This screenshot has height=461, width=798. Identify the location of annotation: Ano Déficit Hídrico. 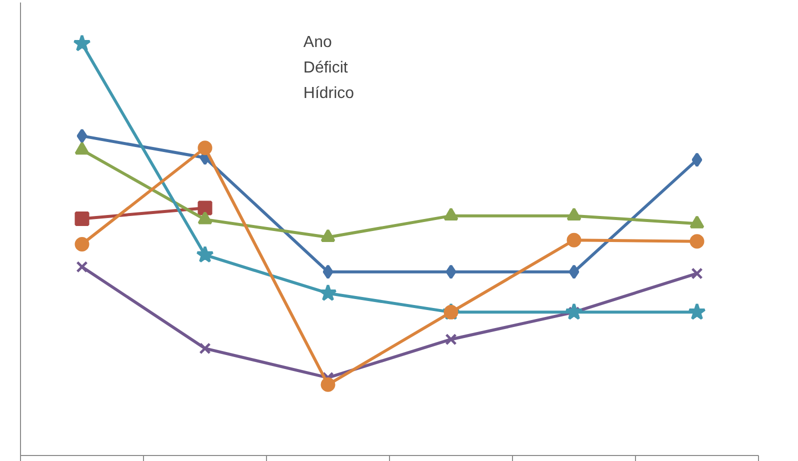
(328, 68).